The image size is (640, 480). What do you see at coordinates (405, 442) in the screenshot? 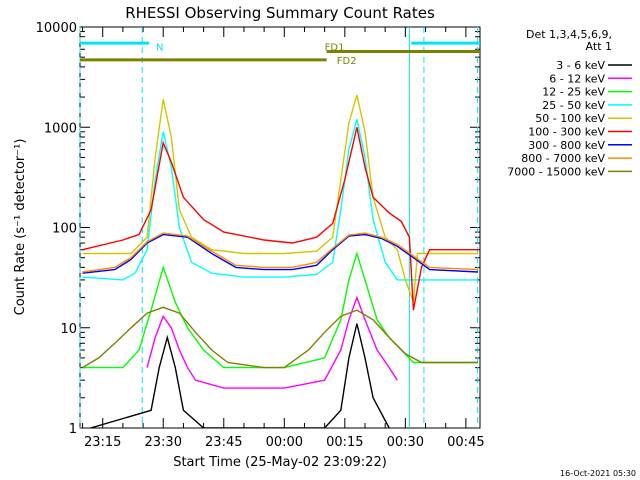
I see `x-tick-label: 00:30` at bounding box center [405, 442].